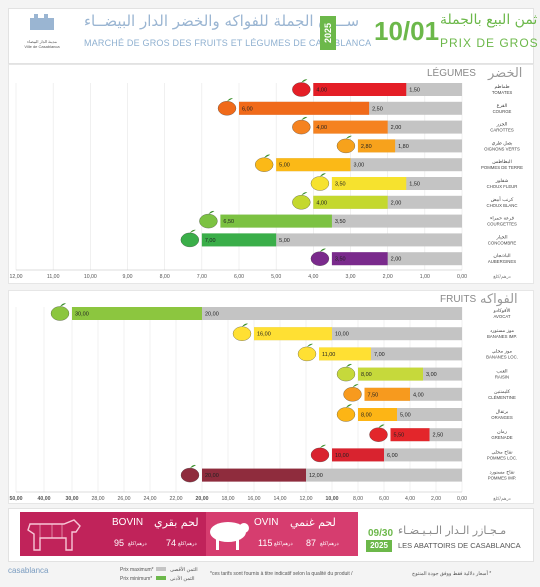  Describe the element at coordinates (451, 73) in the screenshot. I see `legumes-title: LÉGUMES` at that location.